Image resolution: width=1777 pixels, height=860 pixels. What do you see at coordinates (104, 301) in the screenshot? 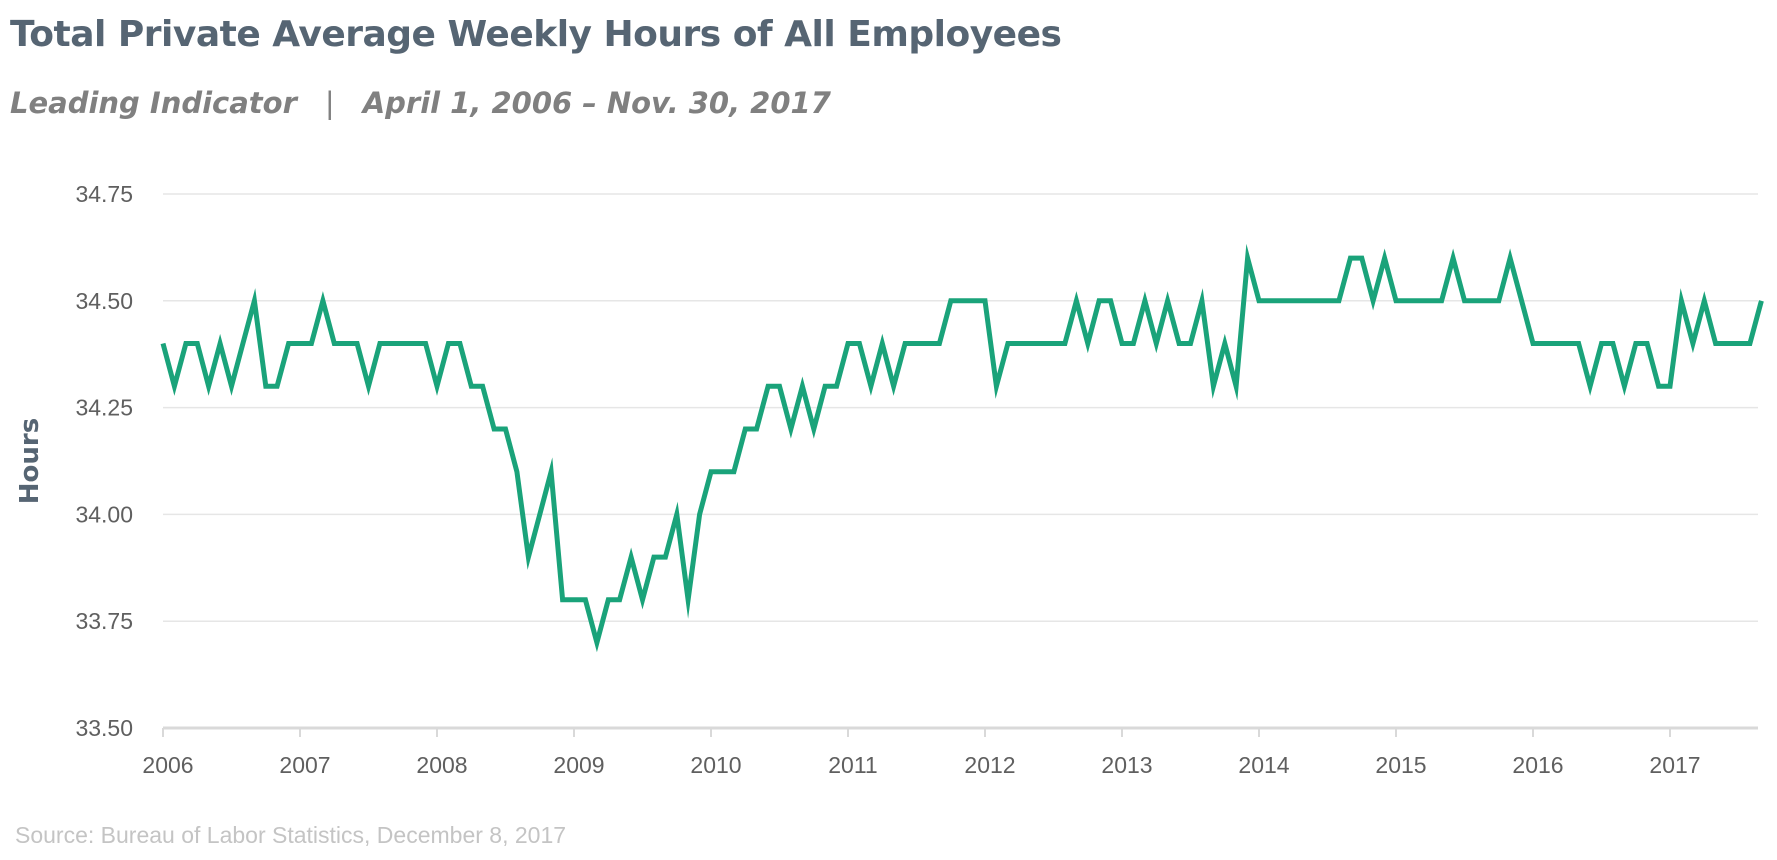
I see `y-tick-label: 34.50` at bounding box center [104, 301].